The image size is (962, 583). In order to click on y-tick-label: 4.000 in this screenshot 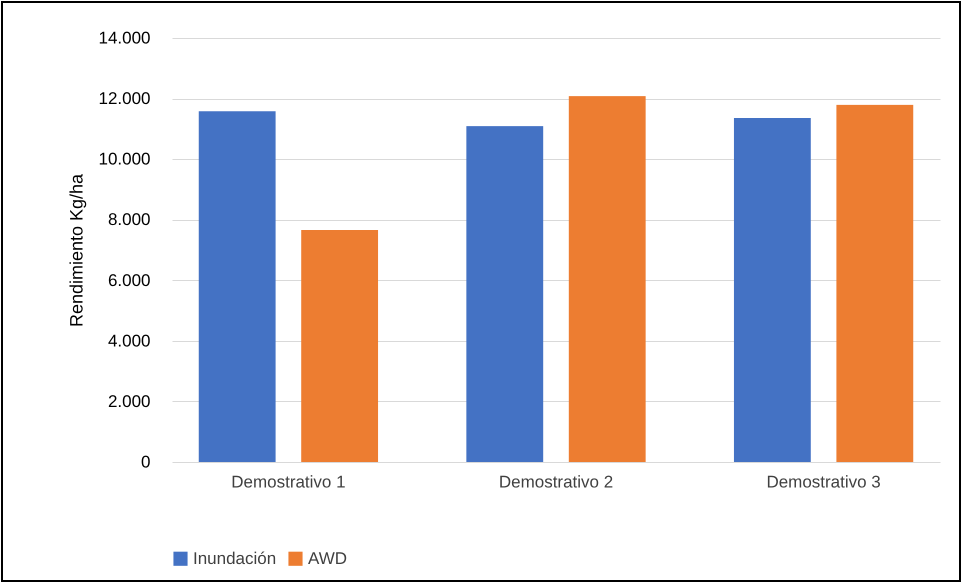, I will do `click(129, 340)`.